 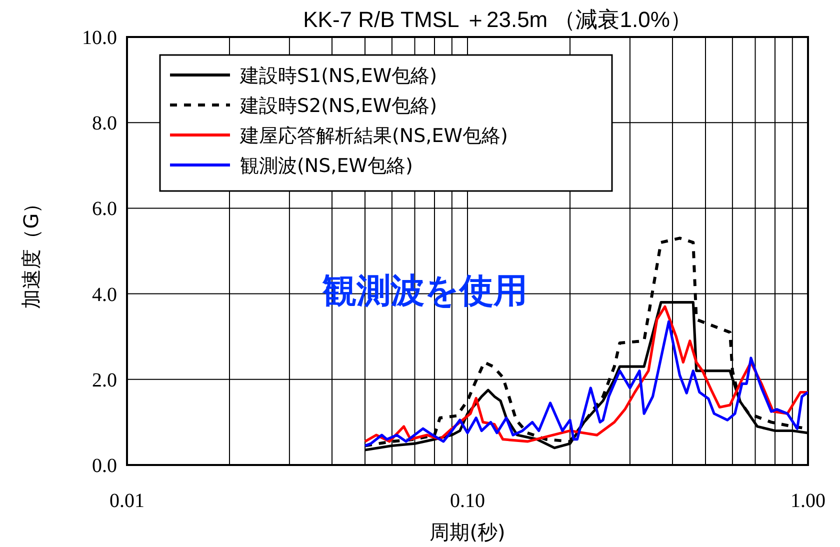 I want to click on legend-label: 建設時S2(NS,EW包絡), so click(x=338, y=106).